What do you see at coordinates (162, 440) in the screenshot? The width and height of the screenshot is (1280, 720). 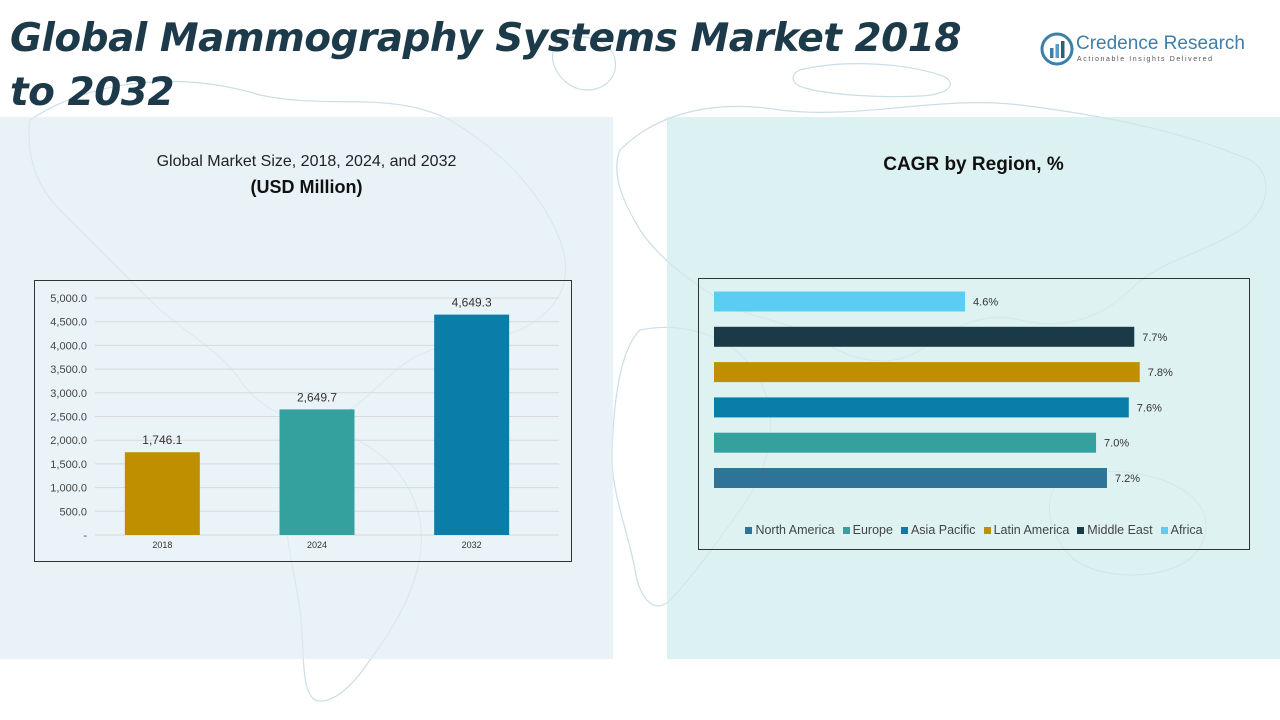 I see `bar-value-label: 1,746.1` at bounding box center [162, 440].